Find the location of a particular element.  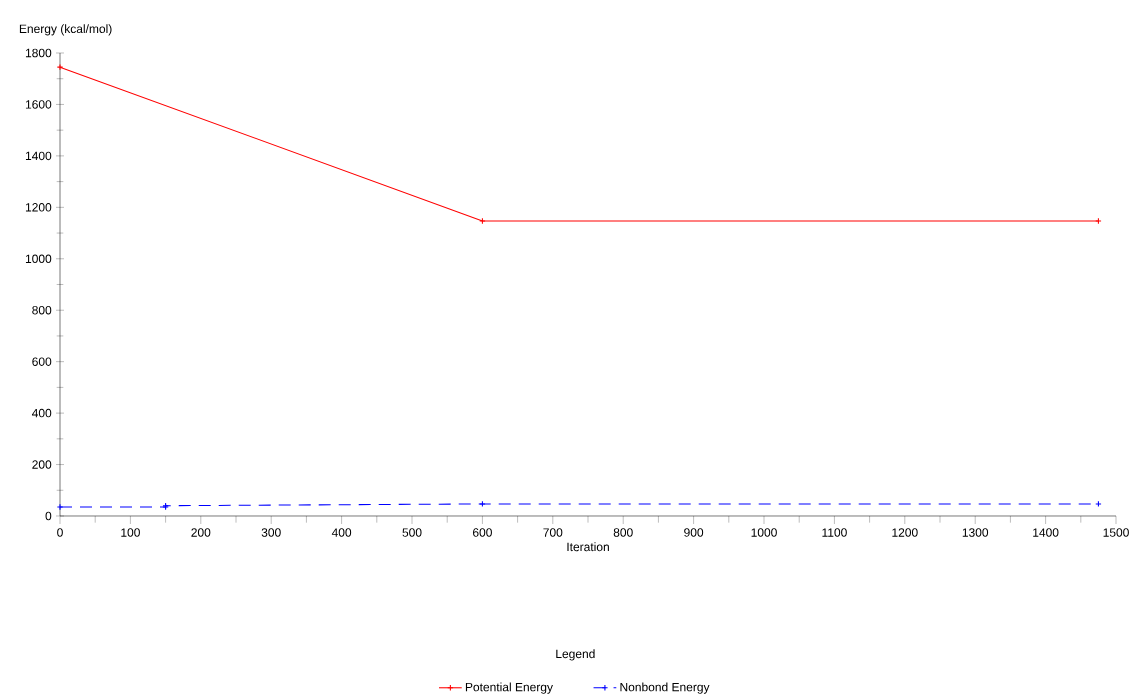

x-tick-label: 0 is located at coordinates (60, 532).